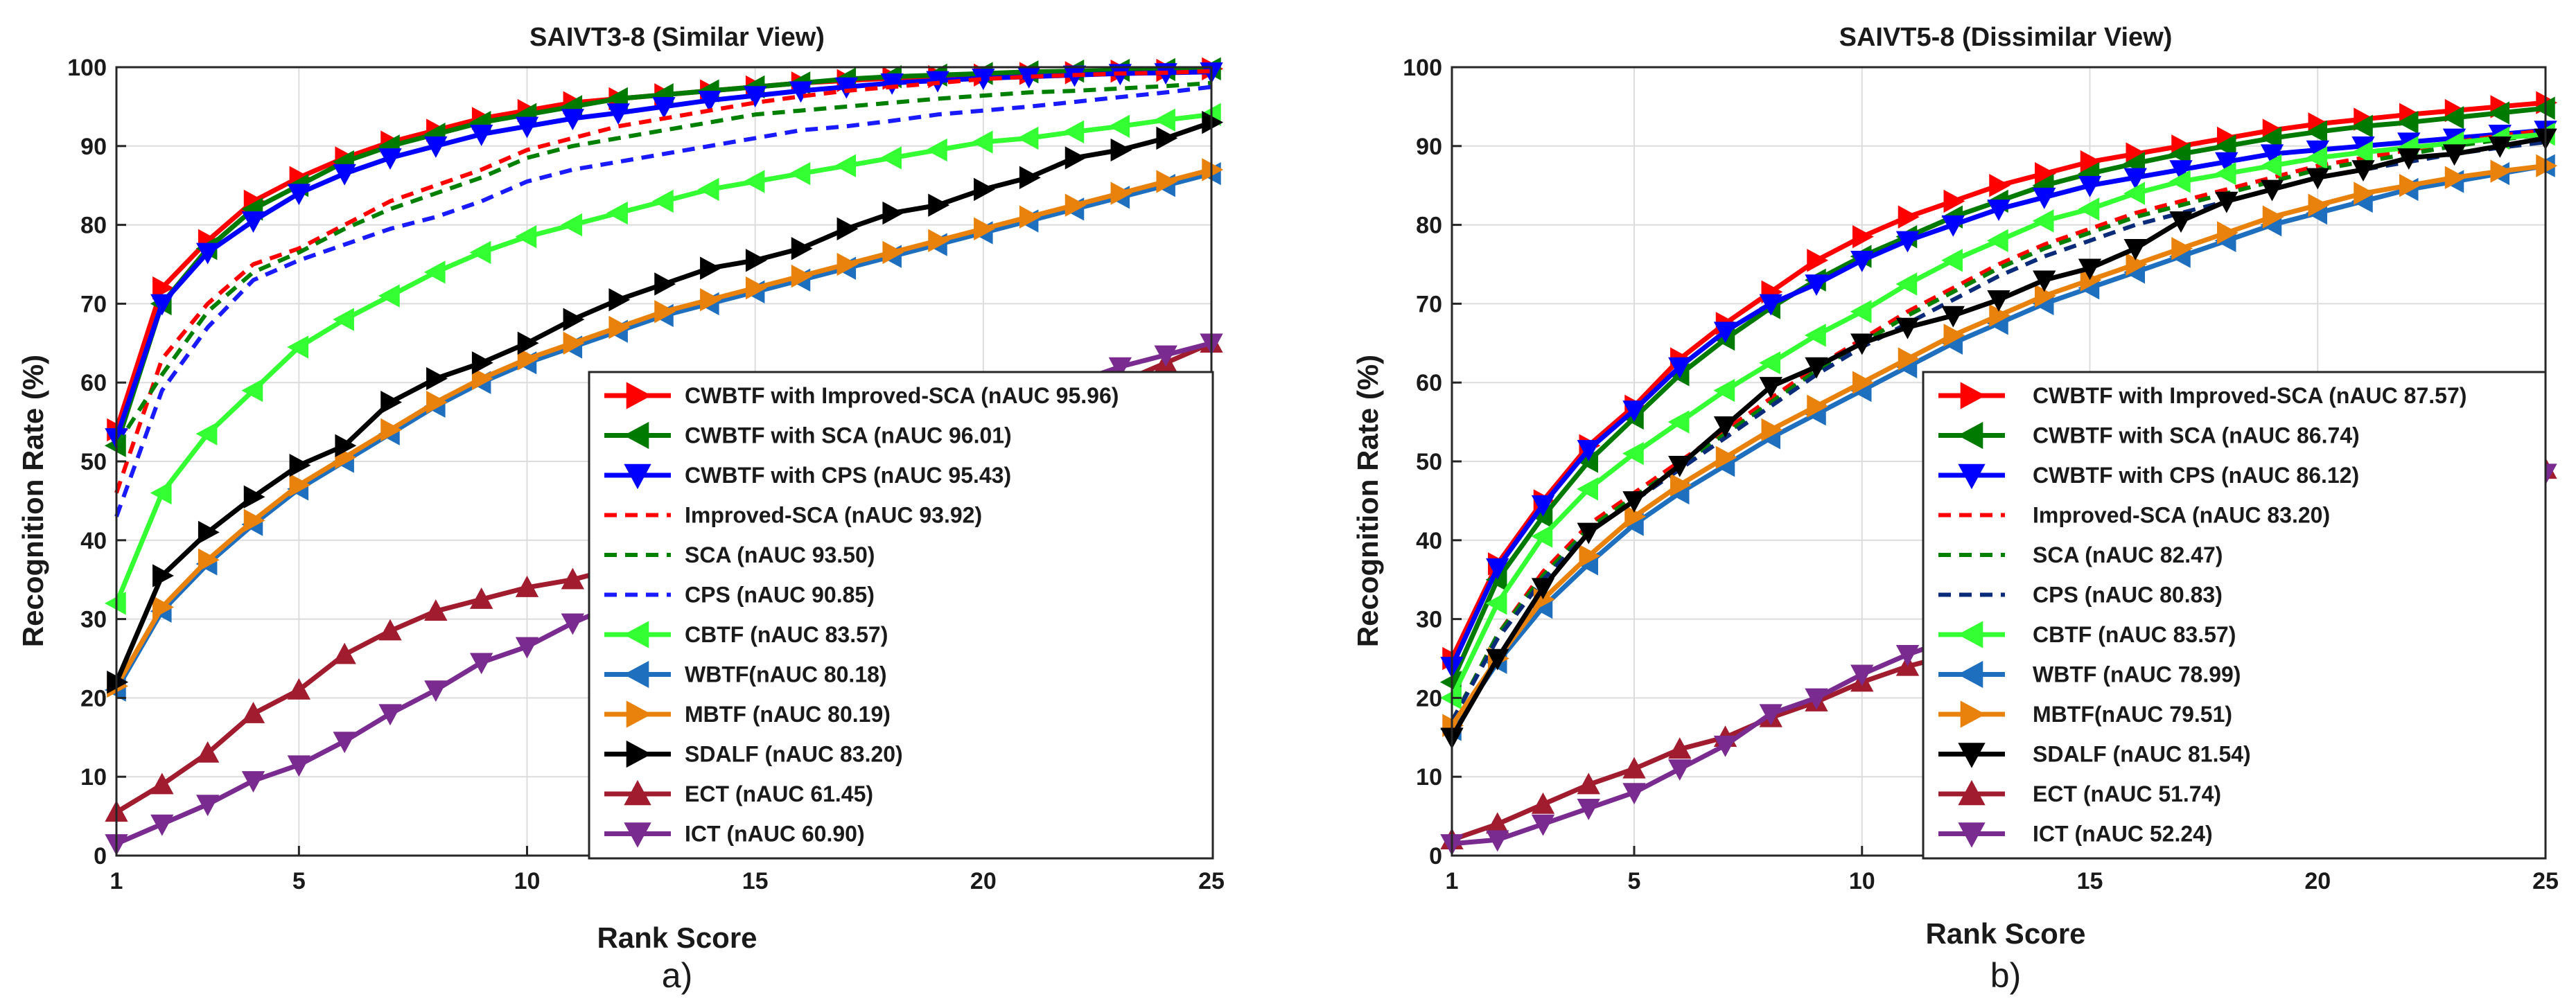 The image size is (2576, 1008). Describe the element at coordinates (1862, 881) in the screenshot. I see `x-tick-label: 10` at that location.